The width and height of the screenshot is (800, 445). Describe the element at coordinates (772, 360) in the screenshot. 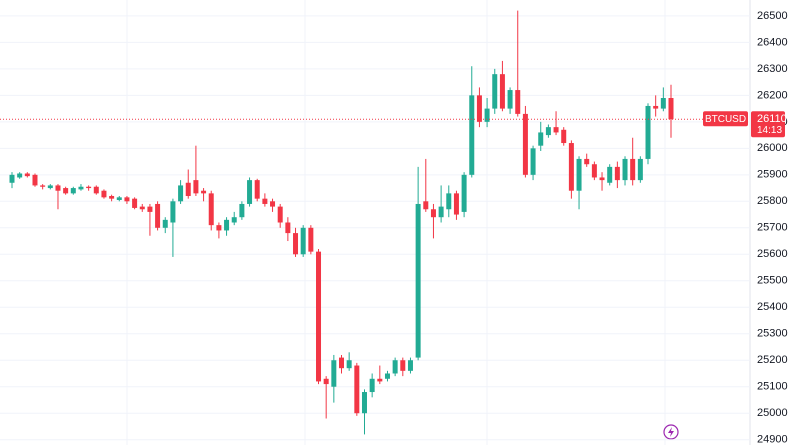

I see `y-tick-label: 25200` at that location.